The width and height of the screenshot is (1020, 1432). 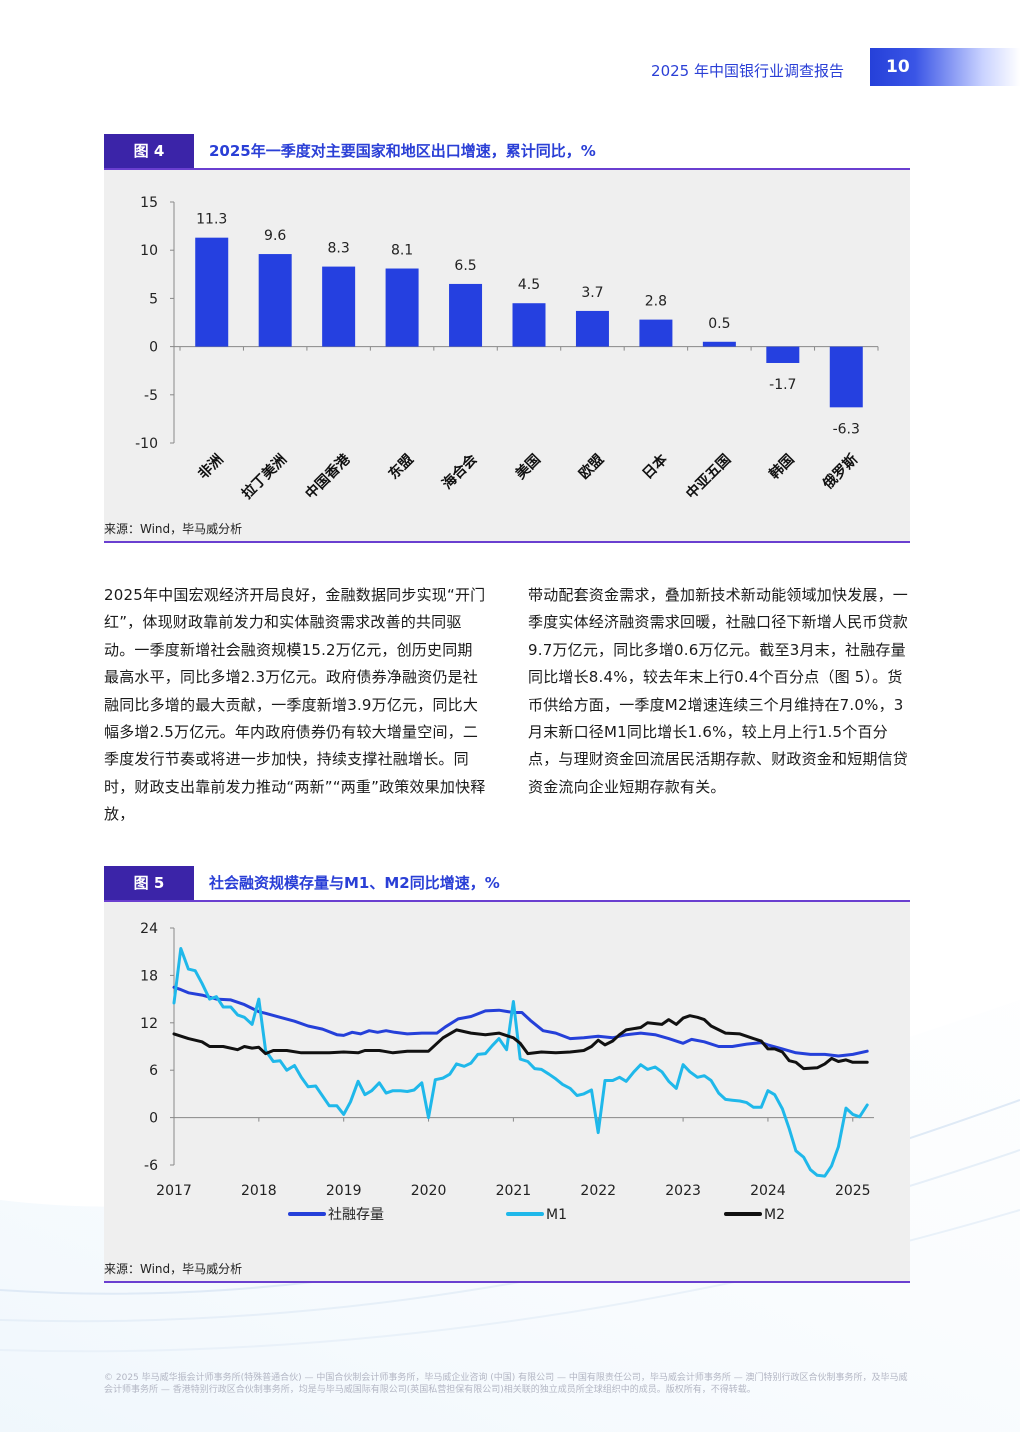 I want to click on x-category-label: 韩国, so click(x=782, y=467).